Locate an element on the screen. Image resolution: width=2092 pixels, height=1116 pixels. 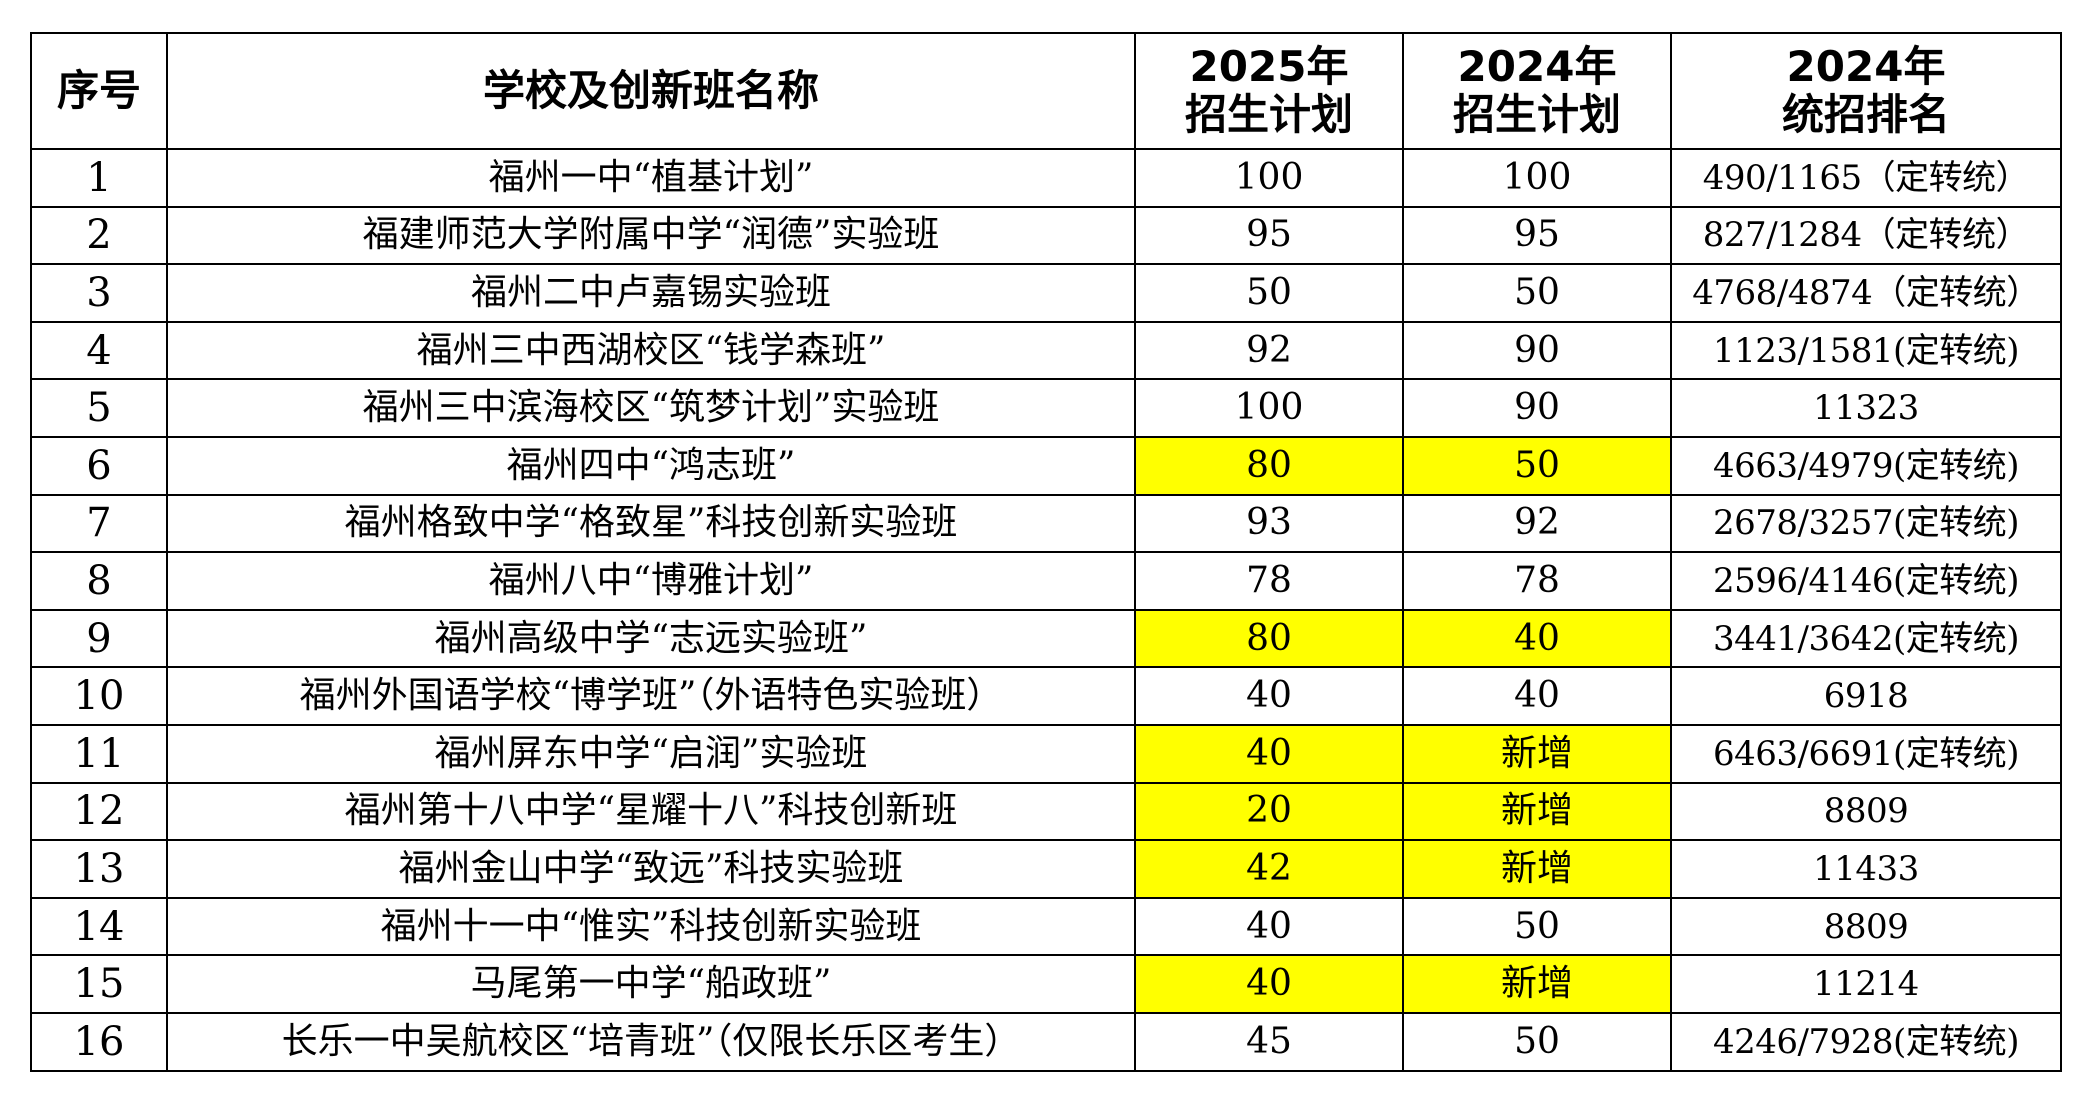
row-plan-2024-cell: 78 is located at coordinates (1537, 581).